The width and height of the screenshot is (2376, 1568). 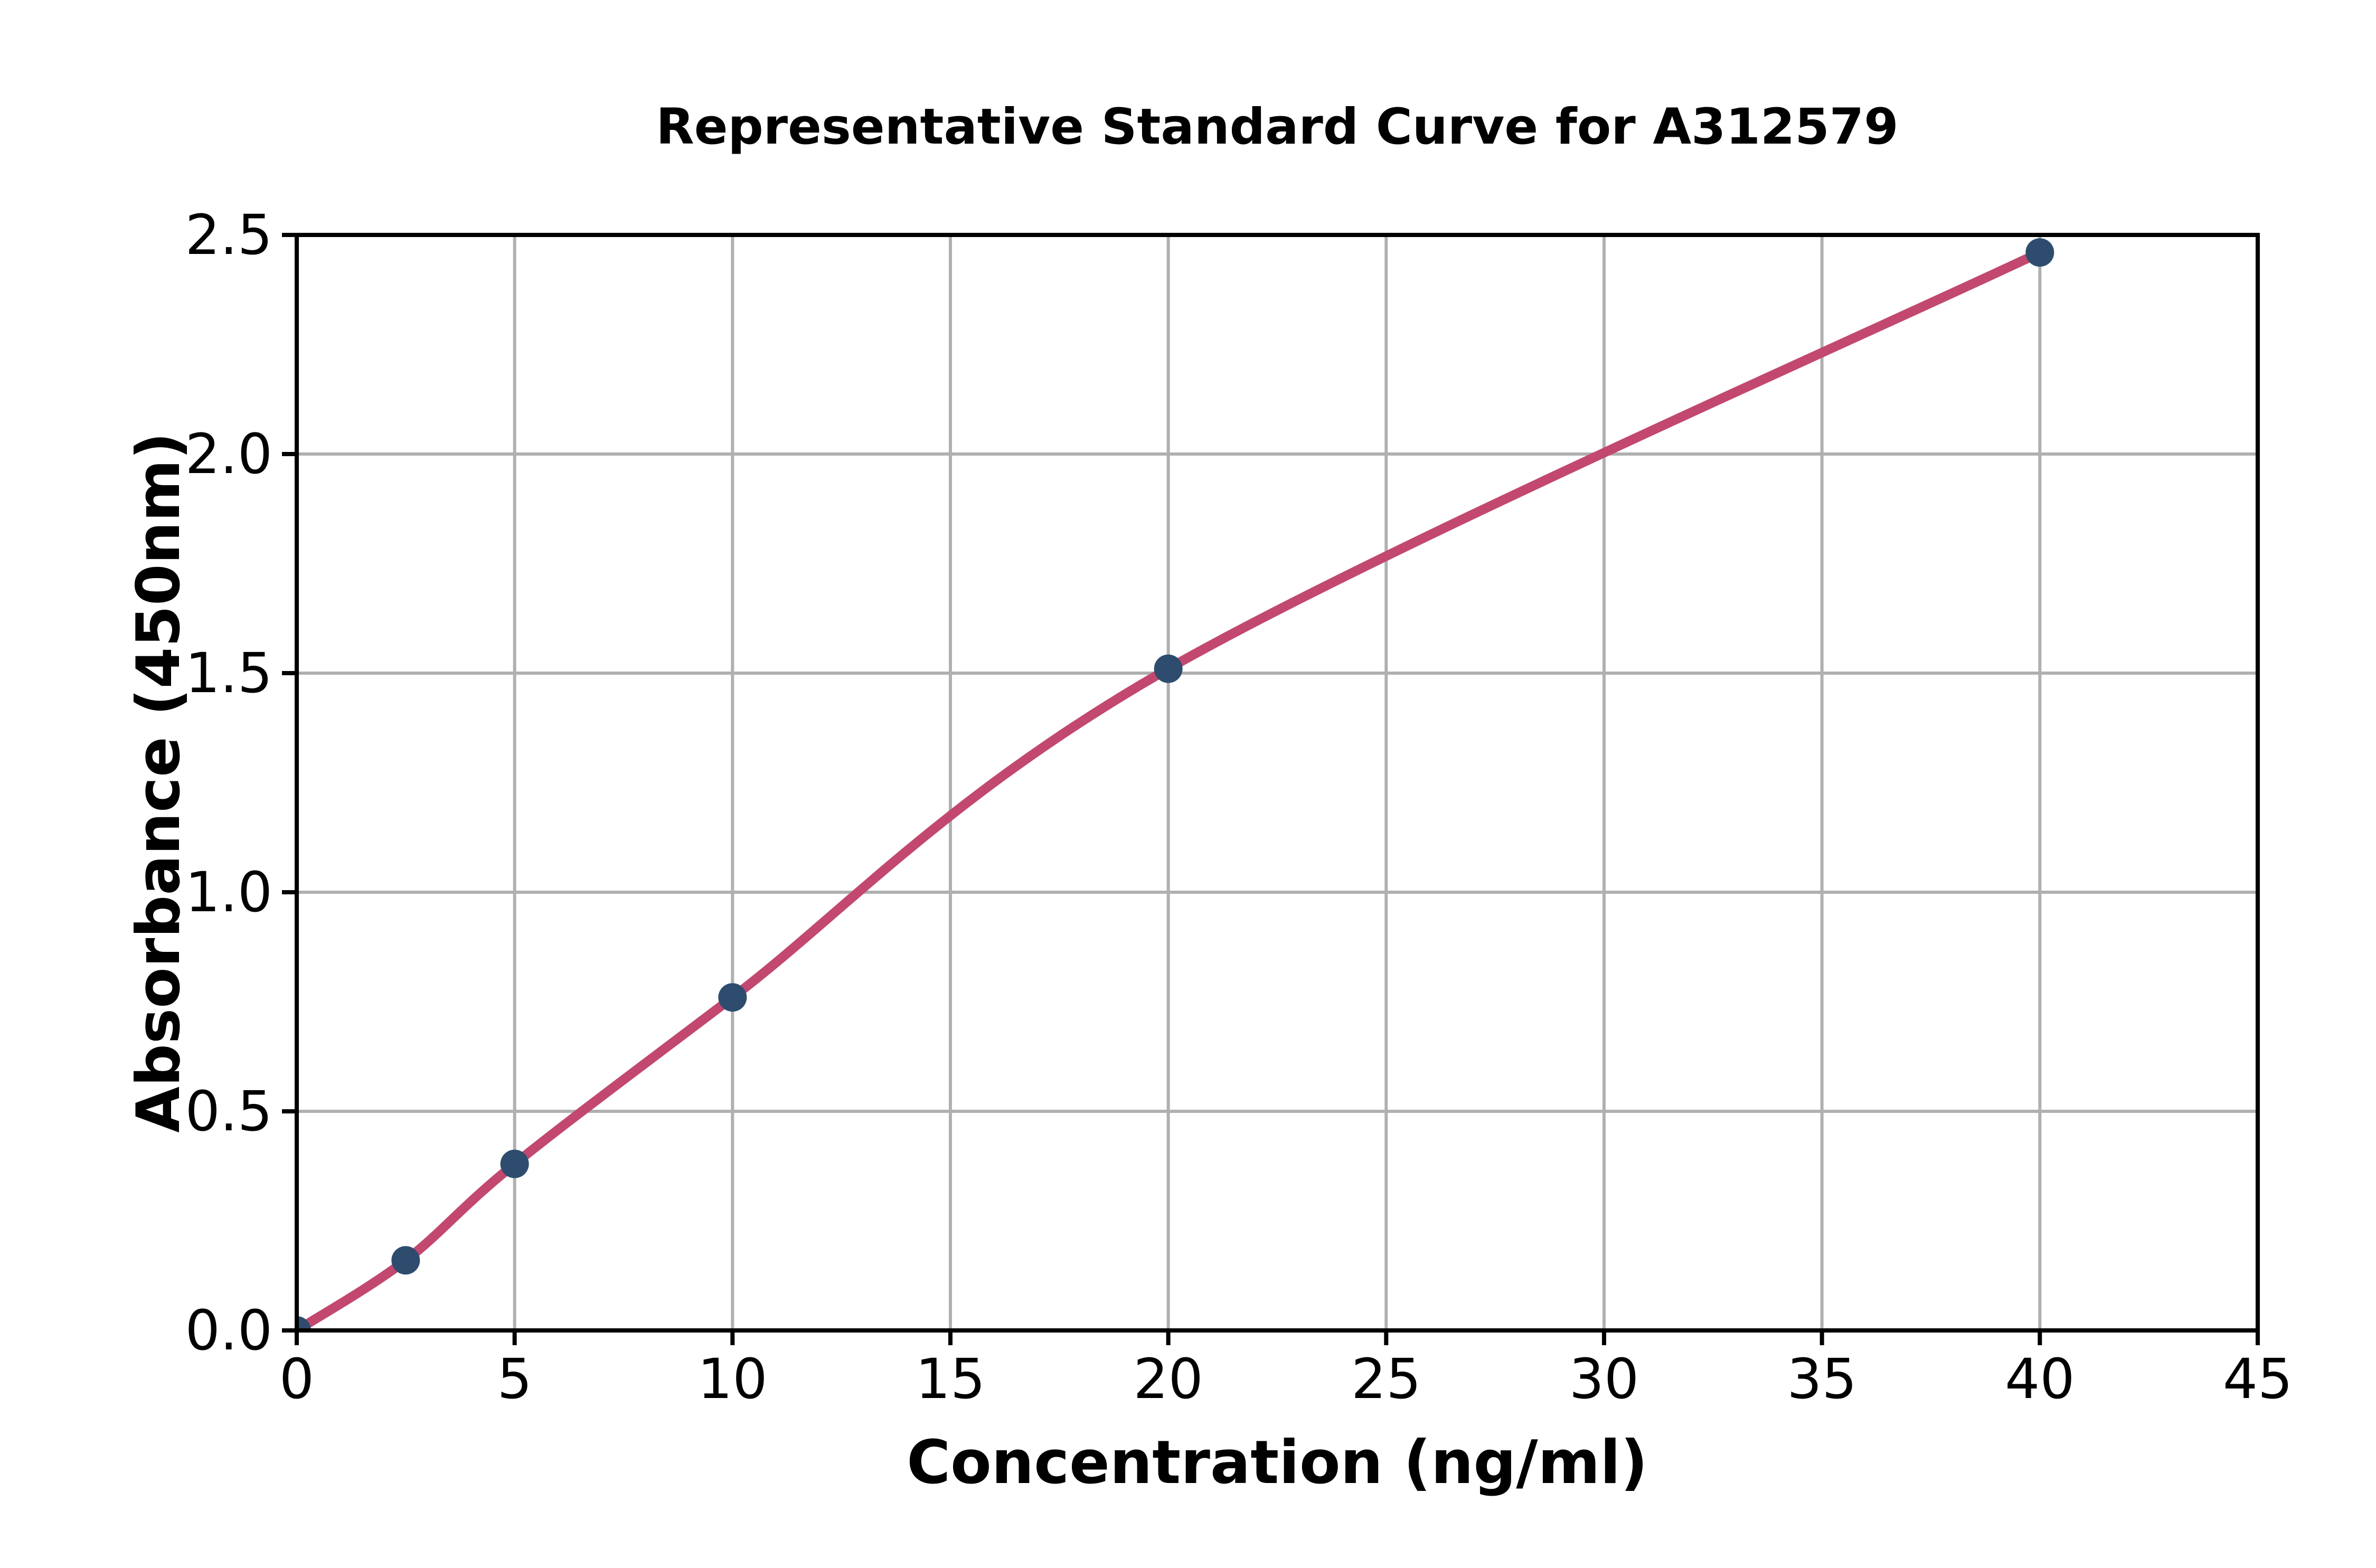 I want to click on x-tick-label: 0, so click(x=297, y=1379).